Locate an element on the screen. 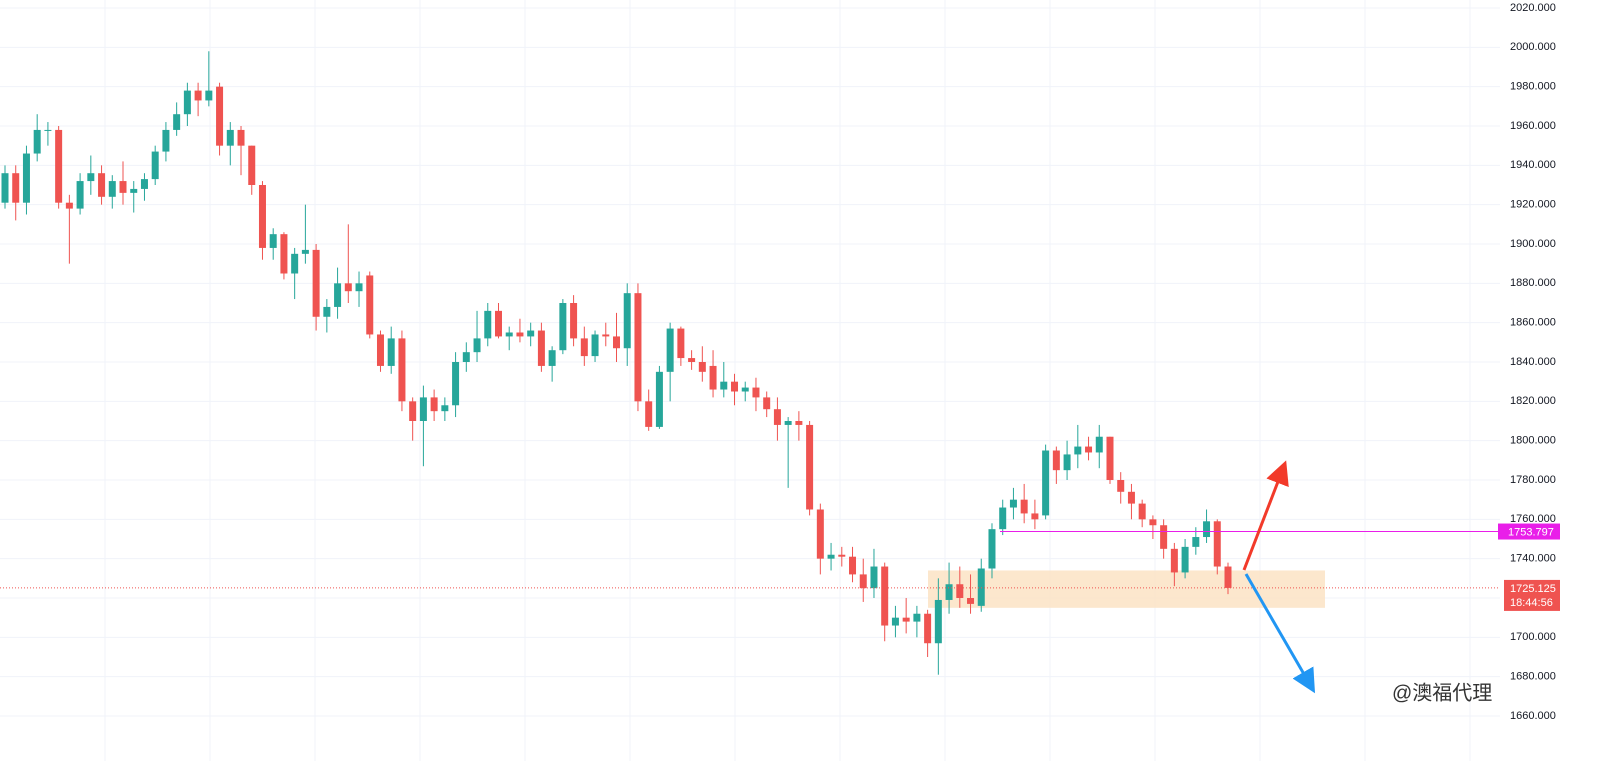 The height and width of the screenshot is (761, 1616). y-tick-label: 1920.000 is located at coordinates (1533, 205).